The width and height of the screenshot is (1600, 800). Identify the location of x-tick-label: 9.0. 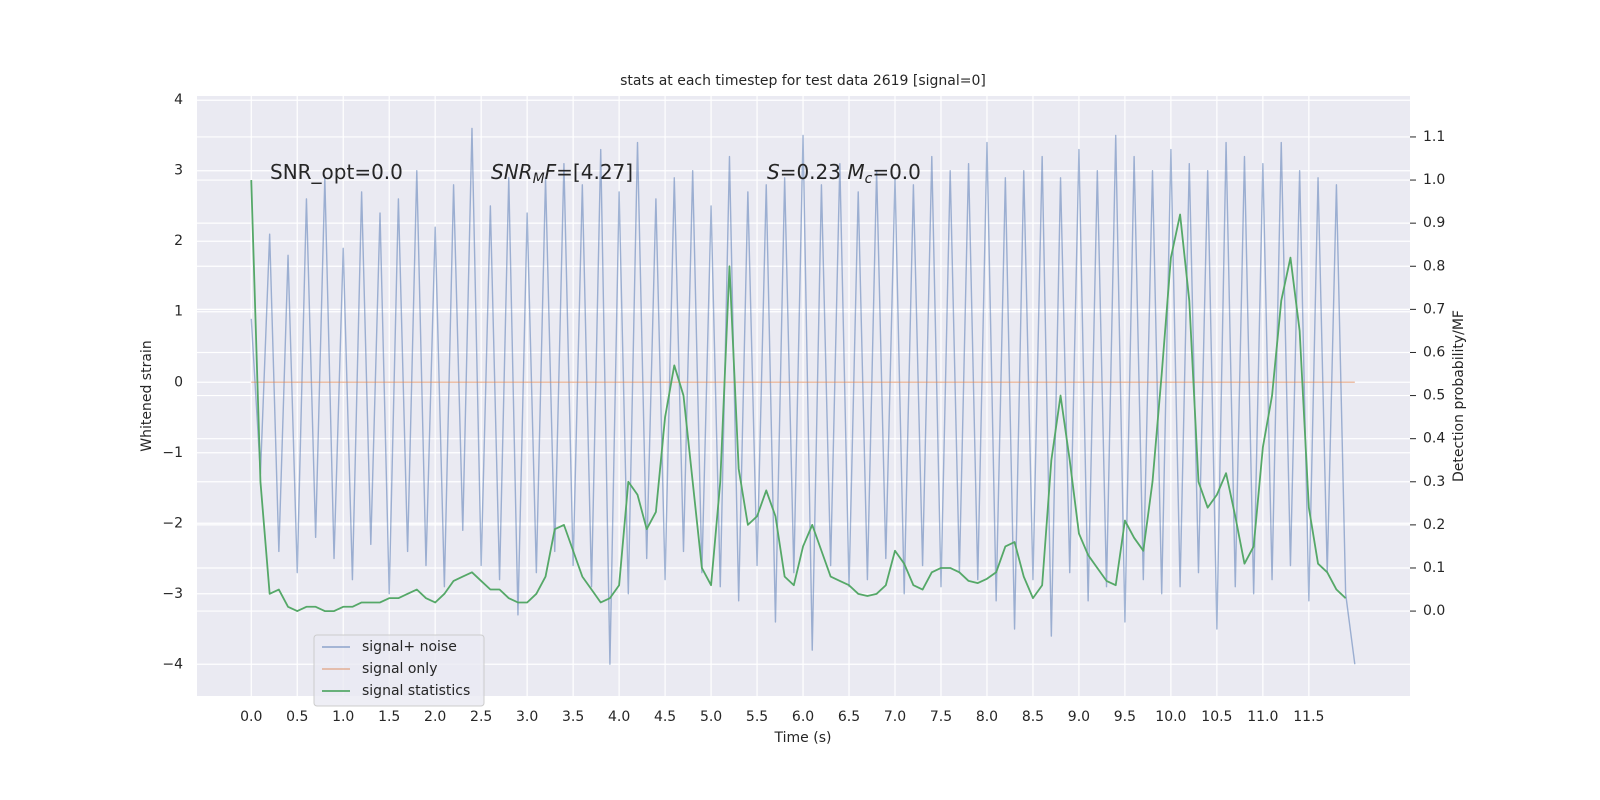
(1079, 717).